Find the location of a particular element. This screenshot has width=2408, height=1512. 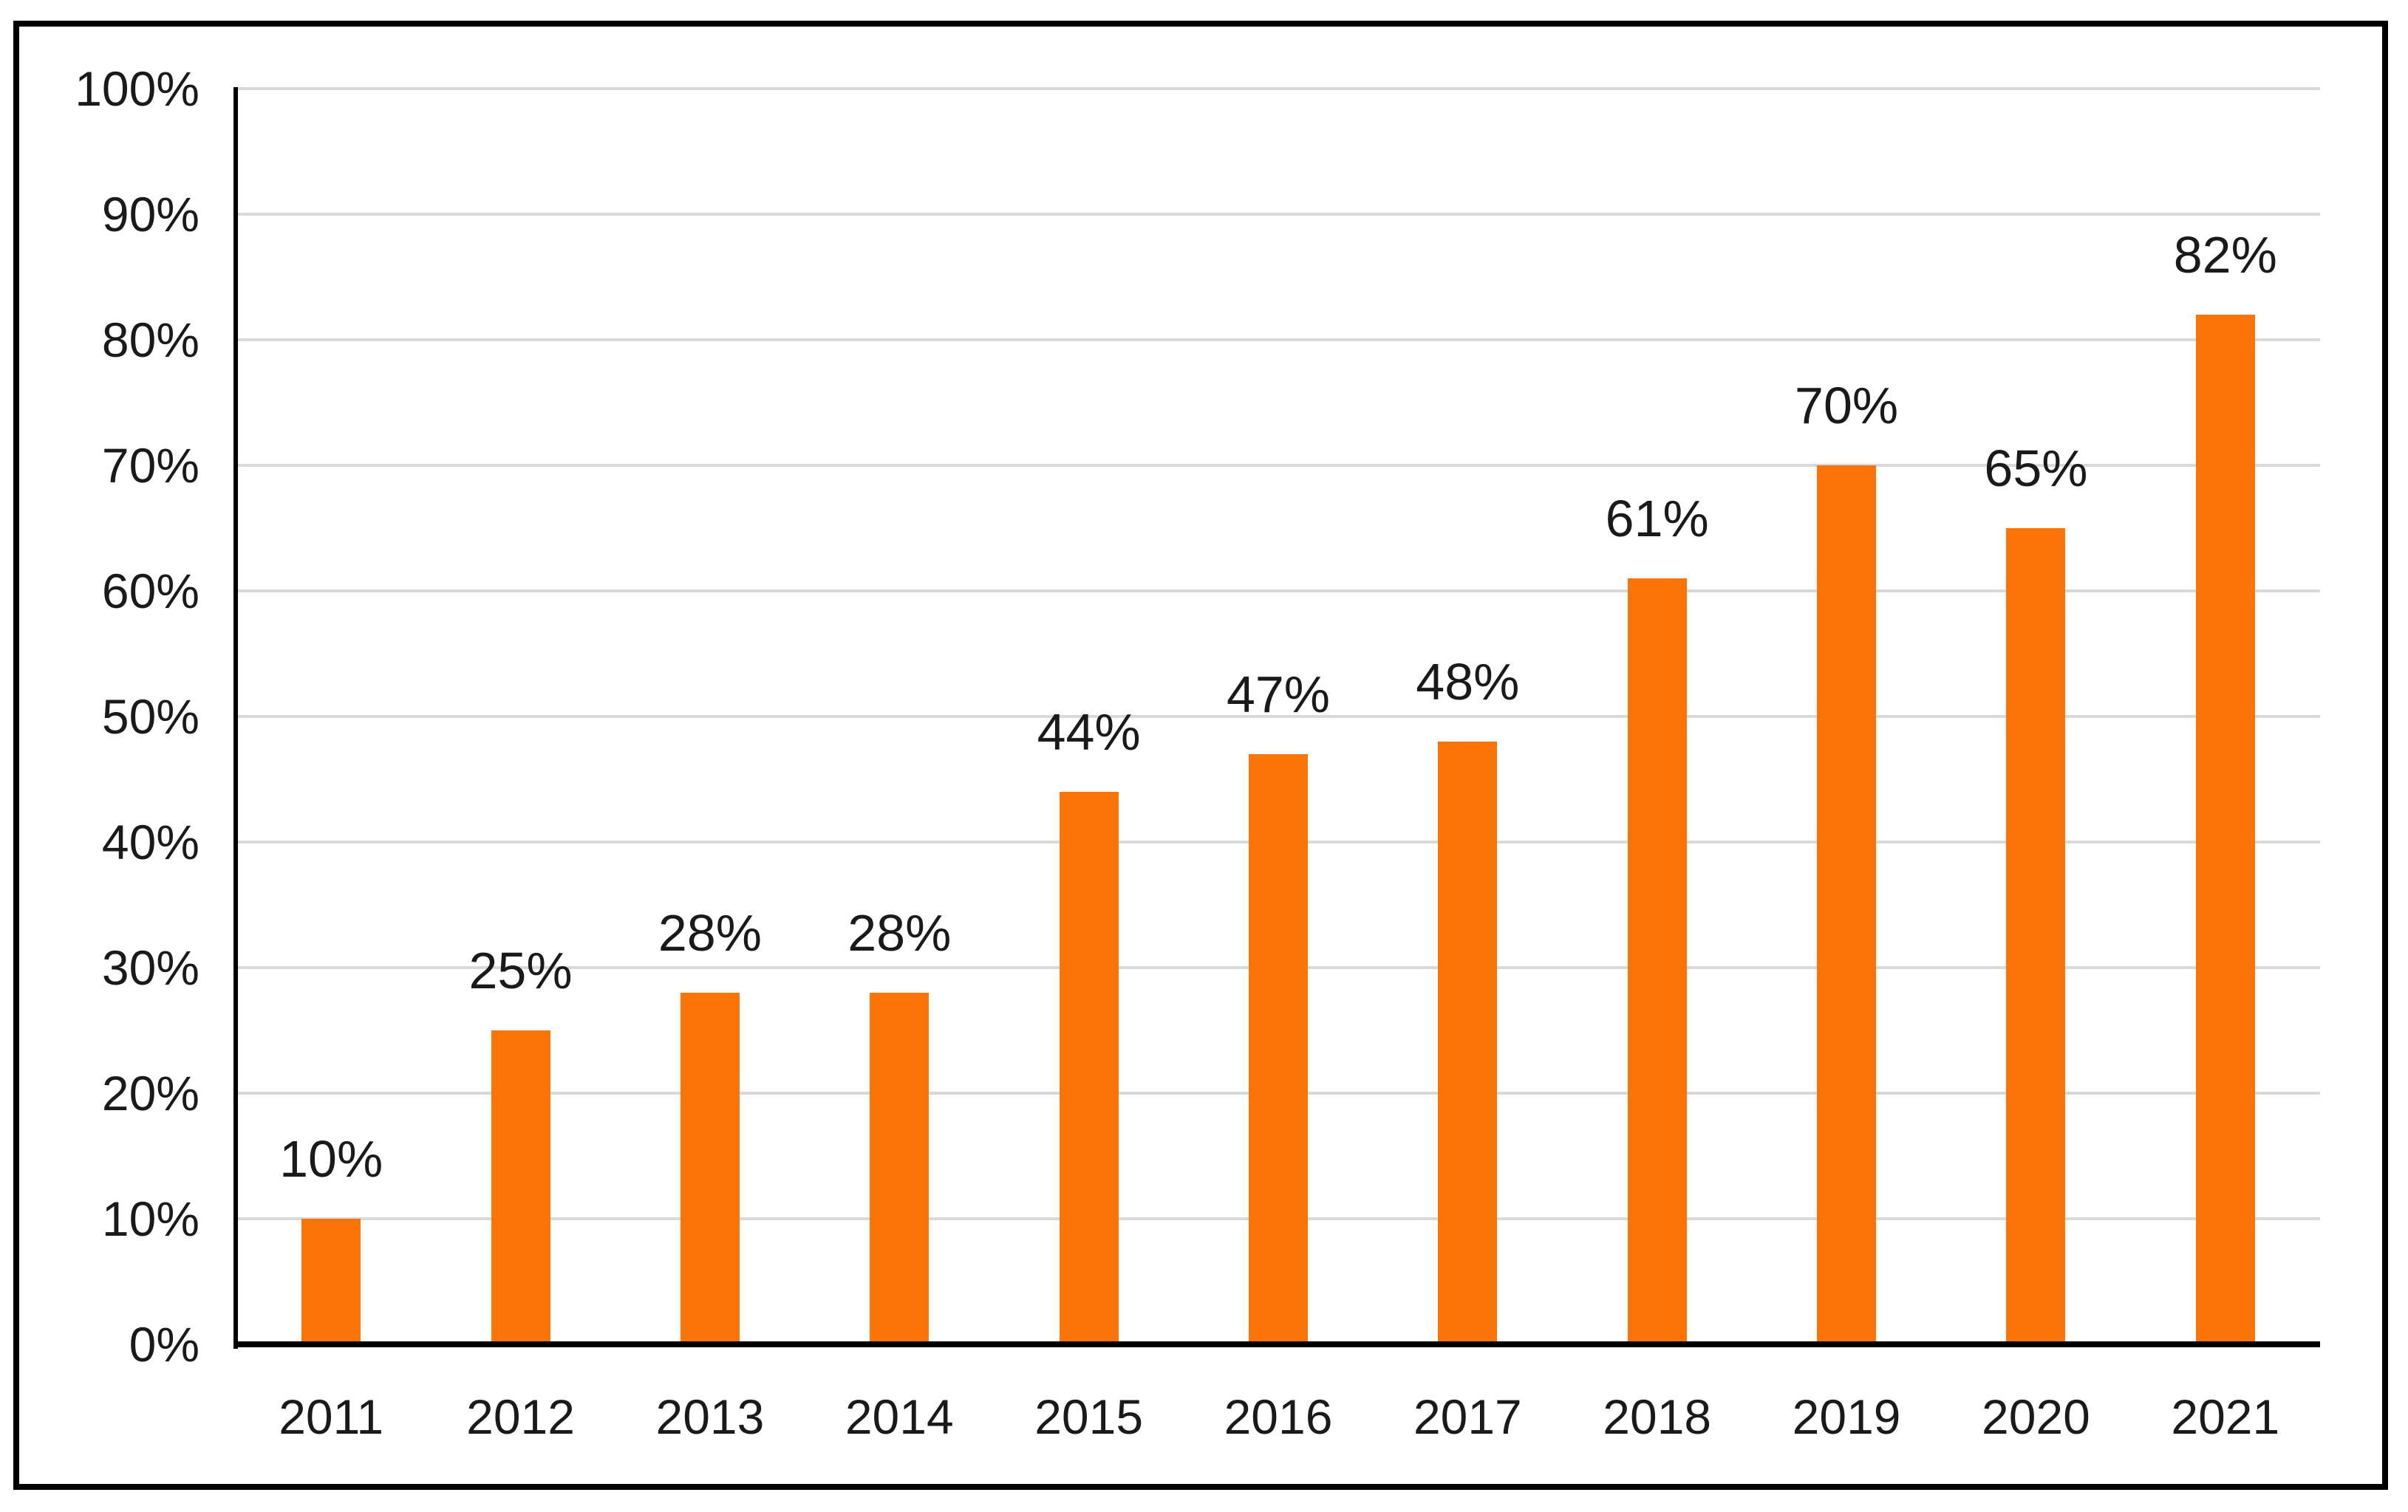

bar-value-label-2013: 28% is located at coordinates (710, 933).